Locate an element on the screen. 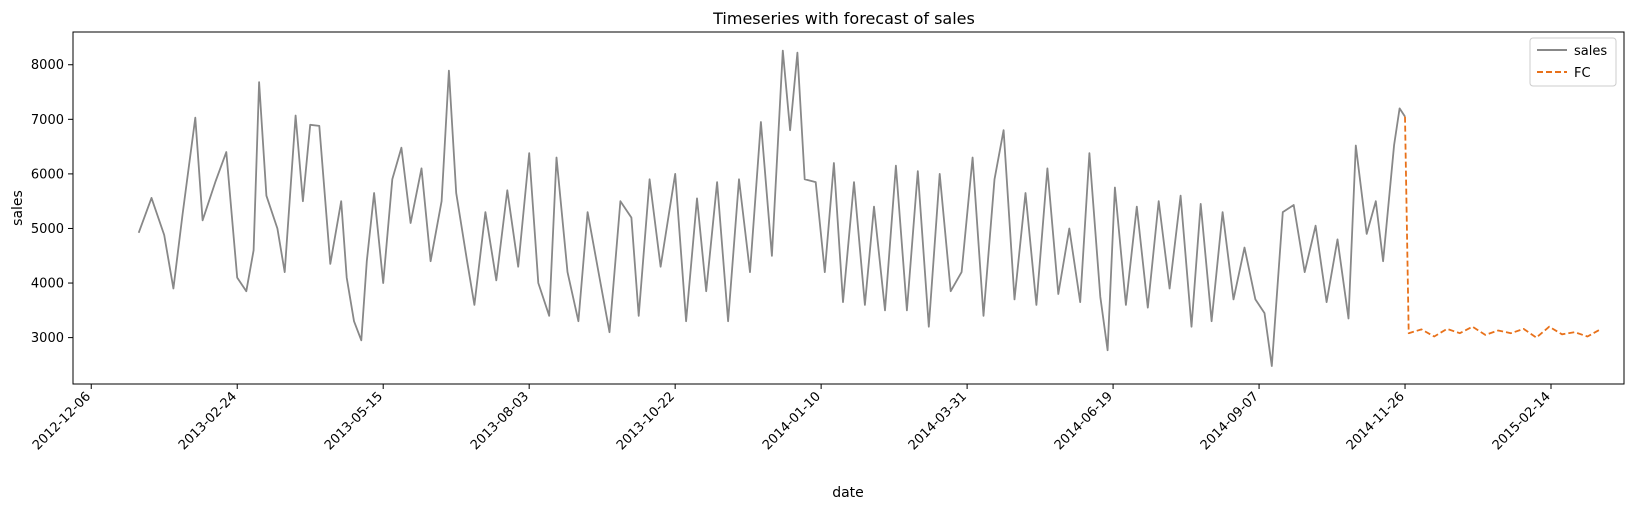 This screenshot has width=1634, height=507. y-tick-label-6000: 6000 is located at coordinates (47, 174).